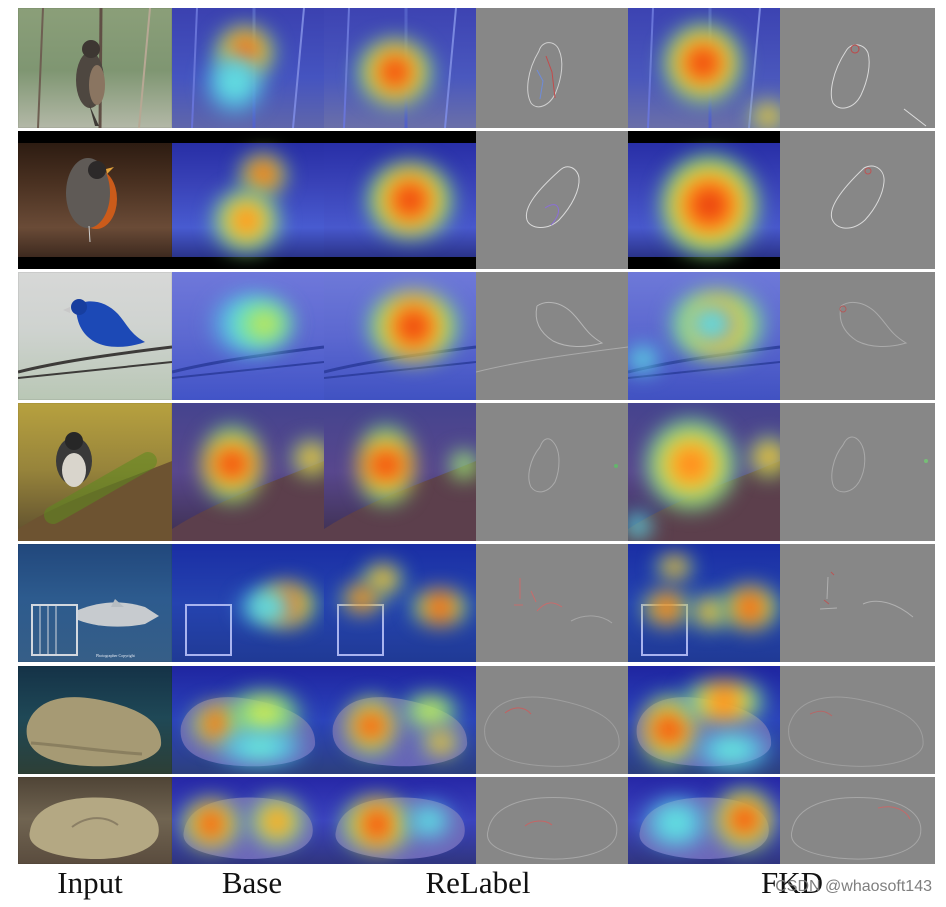 The width and height of the screenshot is (946, 907). I want to click on row5-relabel-gradient, so click(552, 603).